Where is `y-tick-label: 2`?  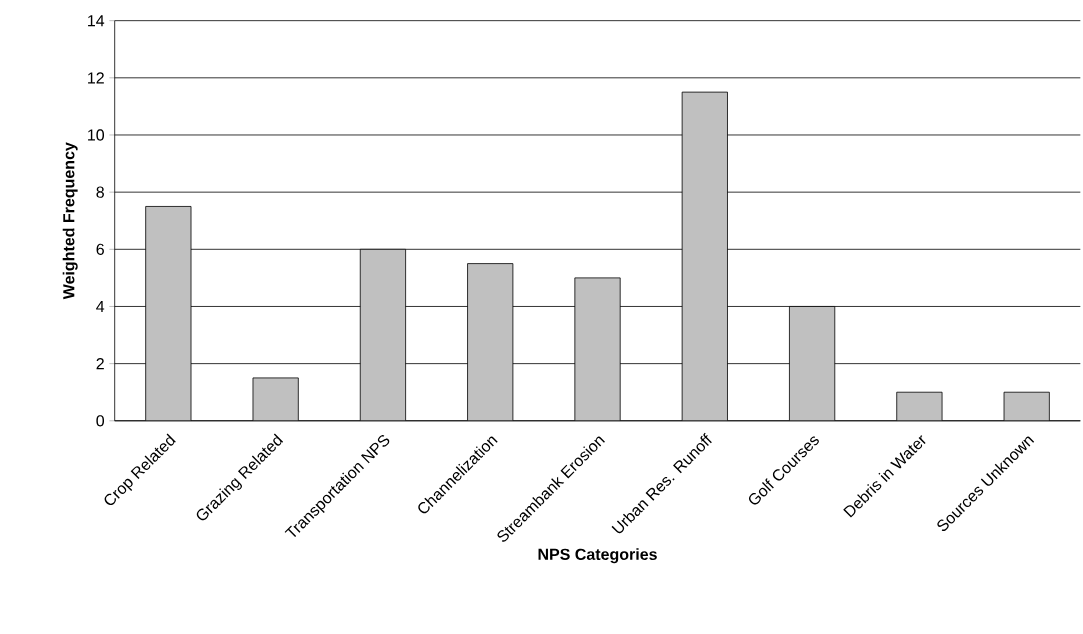 y-tick-label: 2 is located at coordinates (100, 363).